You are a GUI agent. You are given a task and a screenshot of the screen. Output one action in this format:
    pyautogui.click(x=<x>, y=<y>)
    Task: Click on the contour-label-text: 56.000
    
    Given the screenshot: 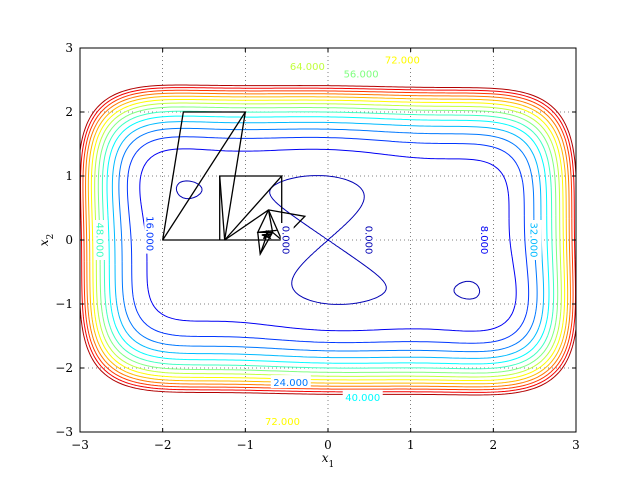 What is the action you would take?
    pyautogui.click(x=361, y=75)
    